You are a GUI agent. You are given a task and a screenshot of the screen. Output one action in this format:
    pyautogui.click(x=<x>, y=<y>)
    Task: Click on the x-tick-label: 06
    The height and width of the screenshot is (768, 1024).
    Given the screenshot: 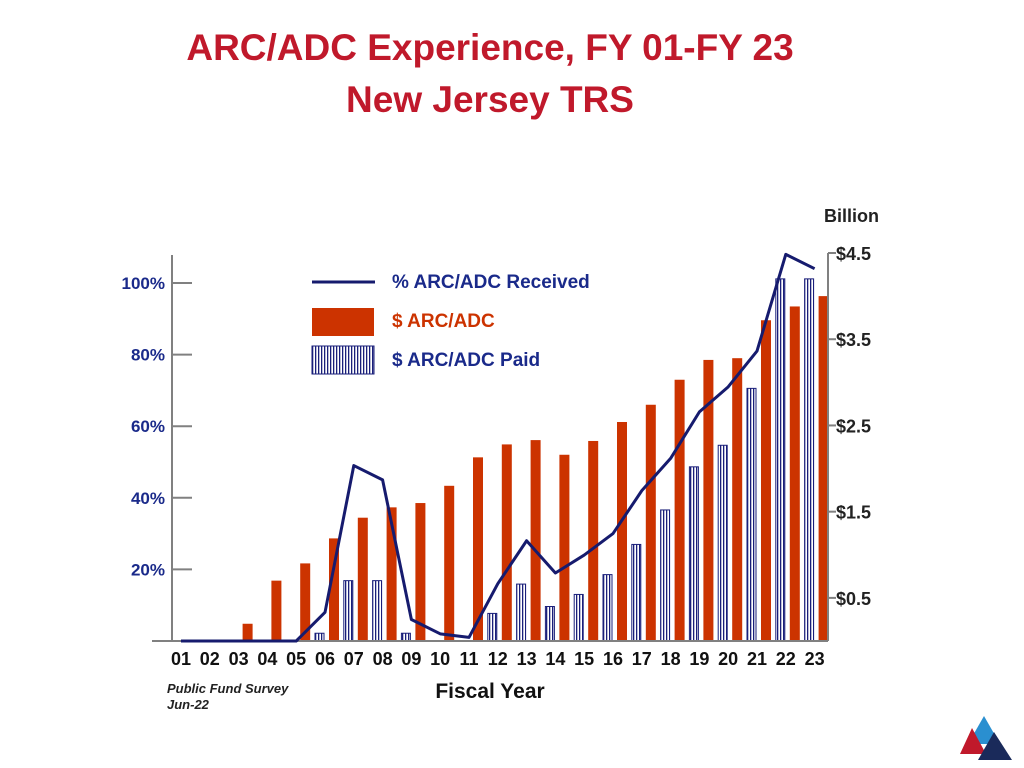 What is the action you would take?
    pyautogui.click(x=325, y=659)
    